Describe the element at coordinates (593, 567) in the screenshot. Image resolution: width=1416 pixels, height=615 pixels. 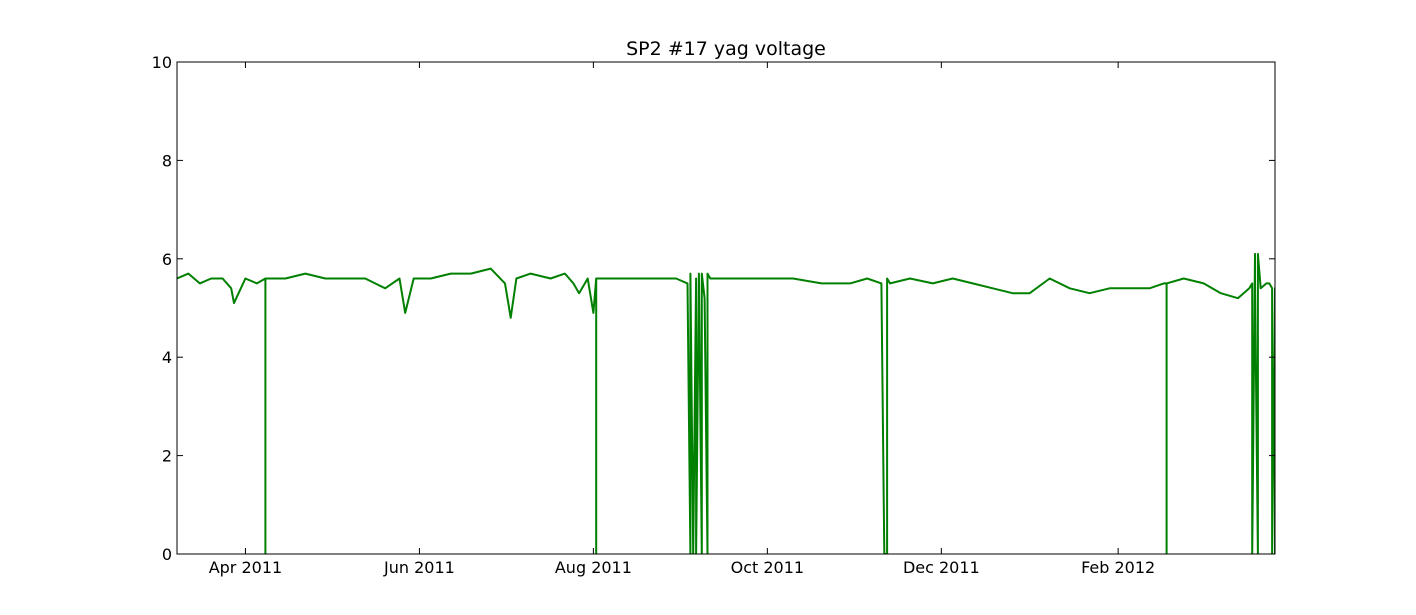
I see `x-tick-label: Aug 2011` at that location.